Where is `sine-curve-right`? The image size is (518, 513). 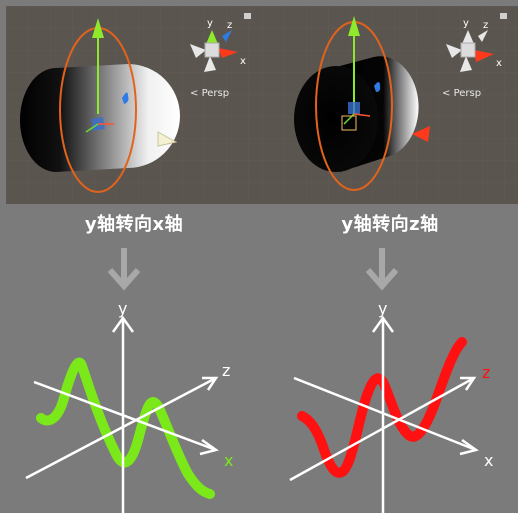
sine-curve-right is located at coordinates (382, 407).